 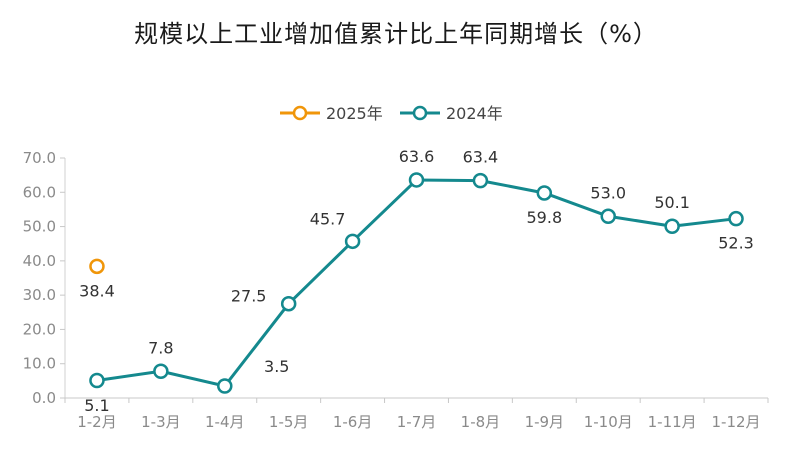 I want to click on y-tick-label: 40.0, so click(x=39, y=261).